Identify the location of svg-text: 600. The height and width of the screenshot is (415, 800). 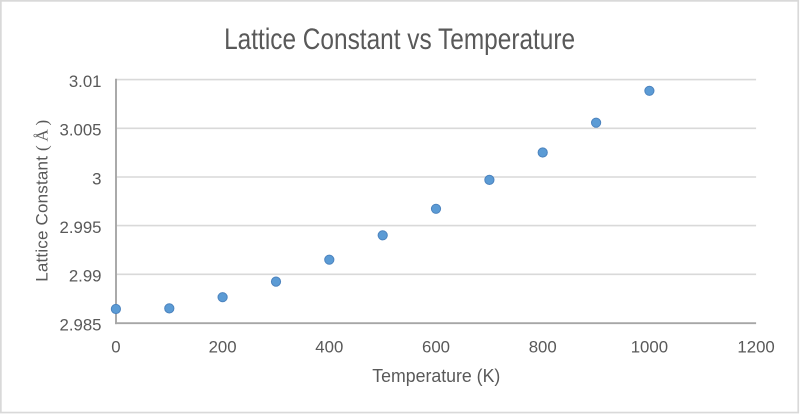
(436, 347).